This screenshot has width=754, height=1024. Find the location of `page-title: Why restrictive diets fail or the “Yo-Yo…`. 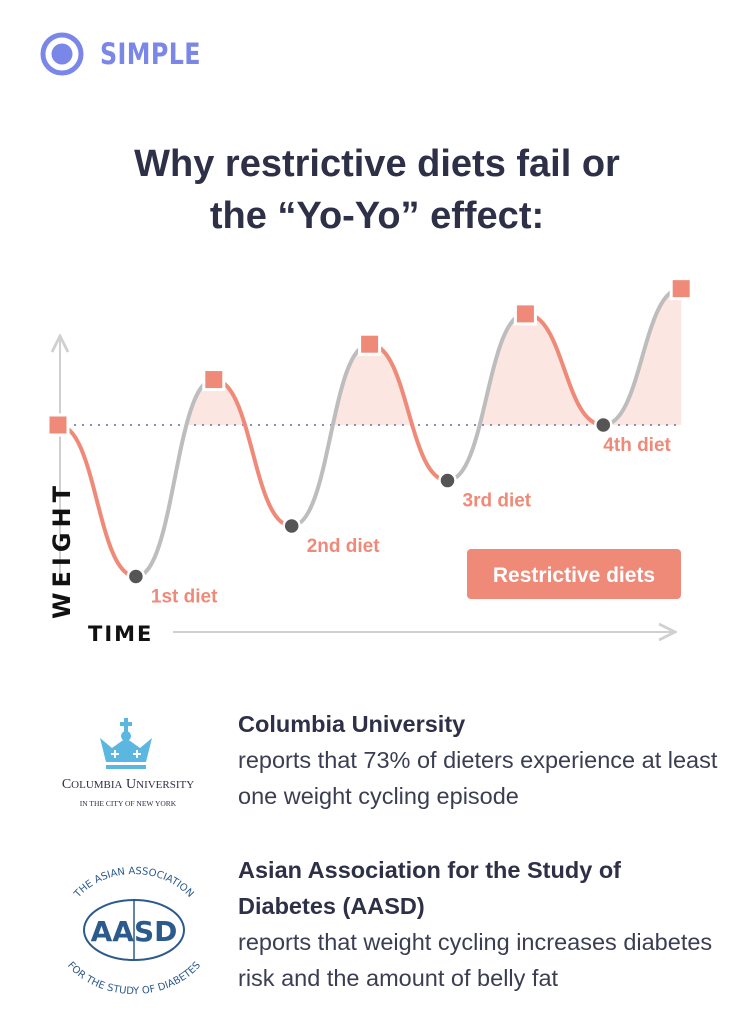

page-title: Why restrictive diets fail or the “Yo-Yo… is located at coordinates (377, 190).